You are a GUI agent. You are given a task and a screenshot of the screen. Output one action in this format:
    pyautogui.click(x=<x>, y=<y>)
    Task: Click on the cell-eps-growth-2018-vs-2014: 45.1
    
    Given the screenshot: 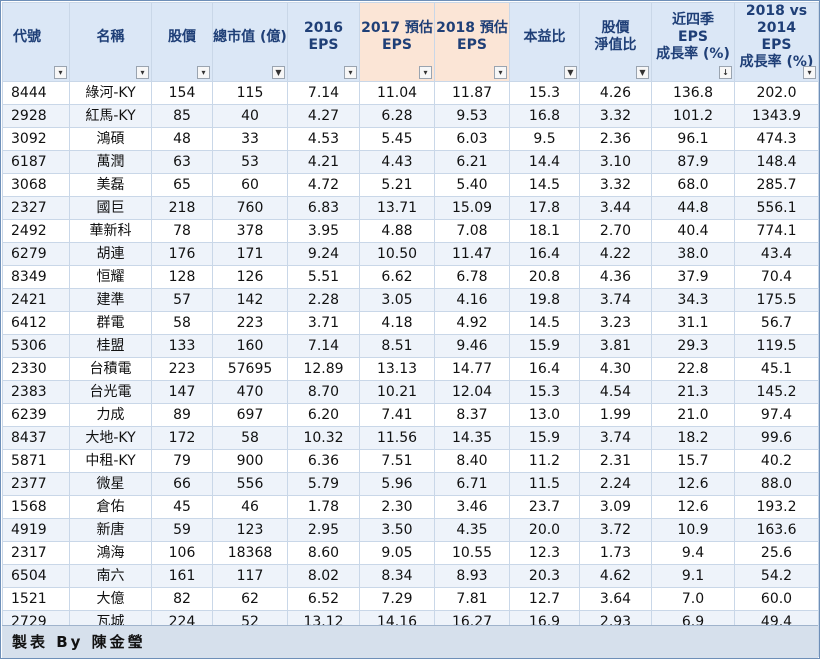 What is the action you would take?
    pyautogui.click(x=776, y=369)
    